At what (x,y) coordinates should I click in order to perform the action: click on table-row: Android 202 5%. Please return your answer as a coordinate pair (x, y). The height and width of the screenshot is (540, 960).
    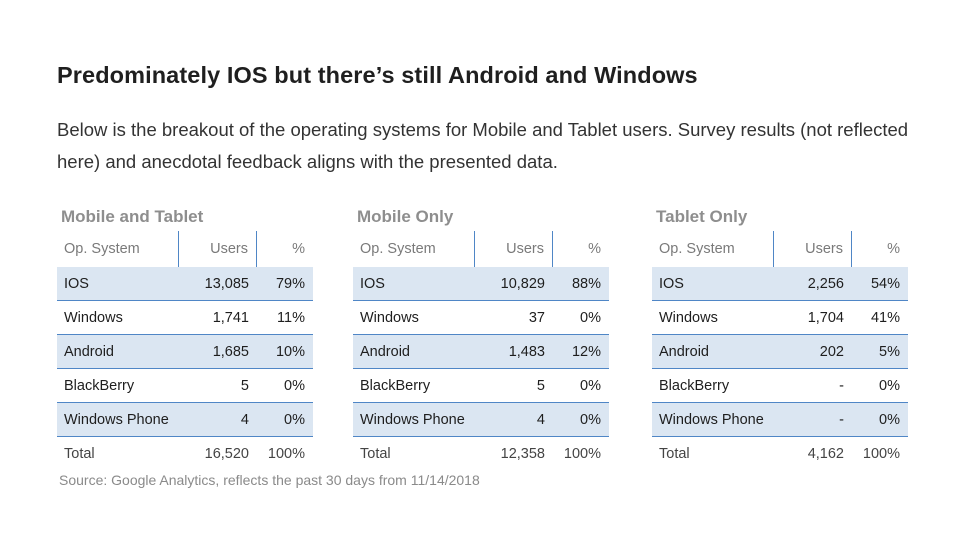
    Looking at the image, I should click on (780, 352).